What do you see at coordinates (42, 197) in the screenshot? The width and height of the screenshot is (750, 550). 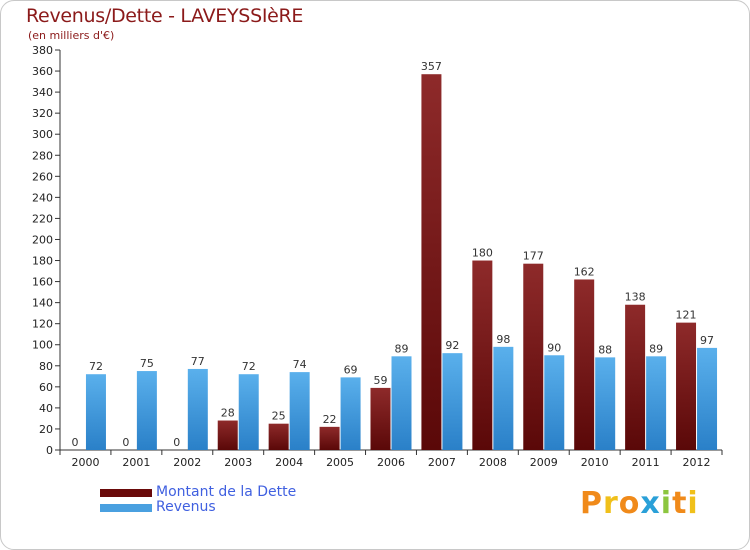 I see `y-tick-label: 240` at bounding box center [42, 197].